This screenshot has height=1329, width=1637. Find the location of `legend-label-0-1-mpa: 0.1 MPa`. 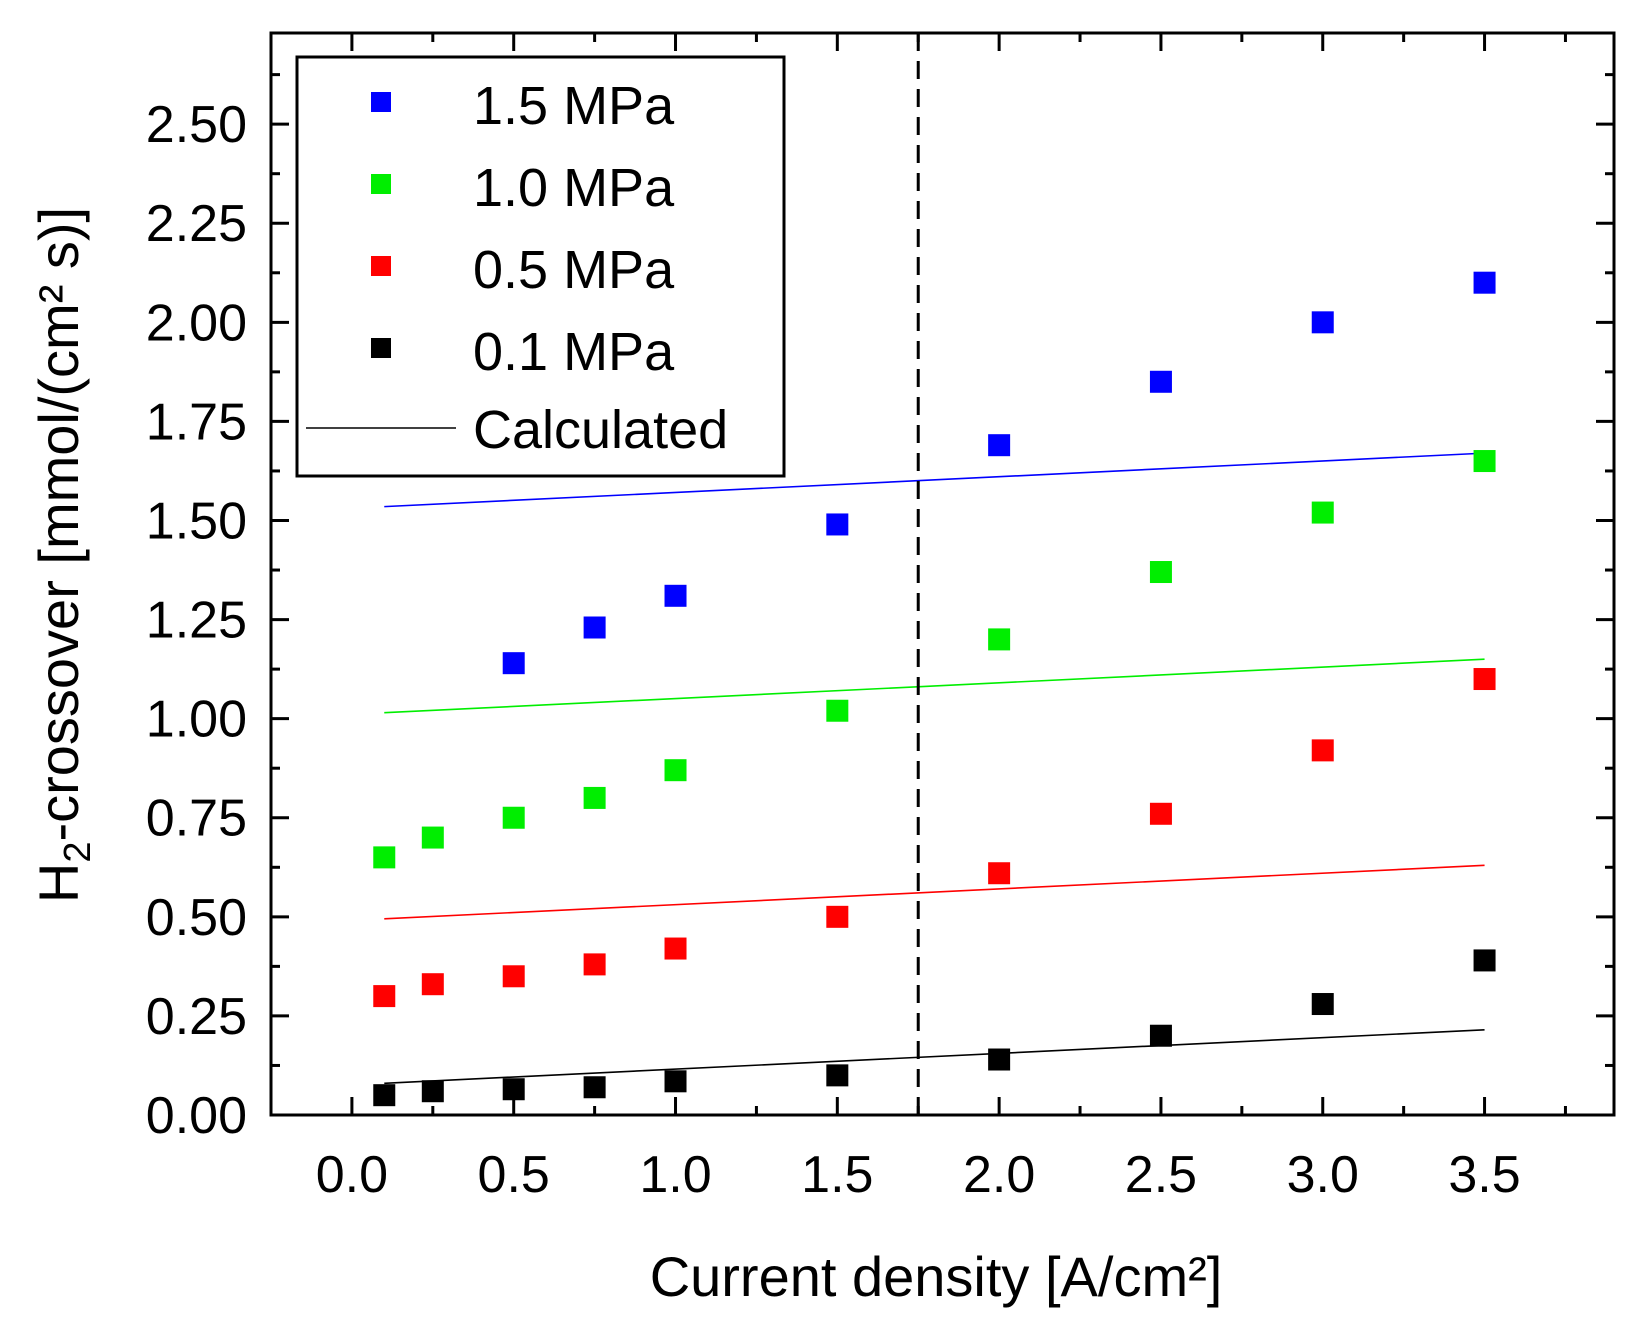

legend-label-0-1-mpa: 0.1 MPa is located at coordinates (574, 352).